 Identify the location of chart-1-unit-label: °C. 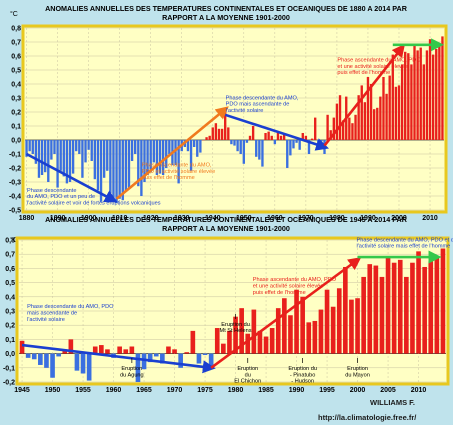
(14, 14).